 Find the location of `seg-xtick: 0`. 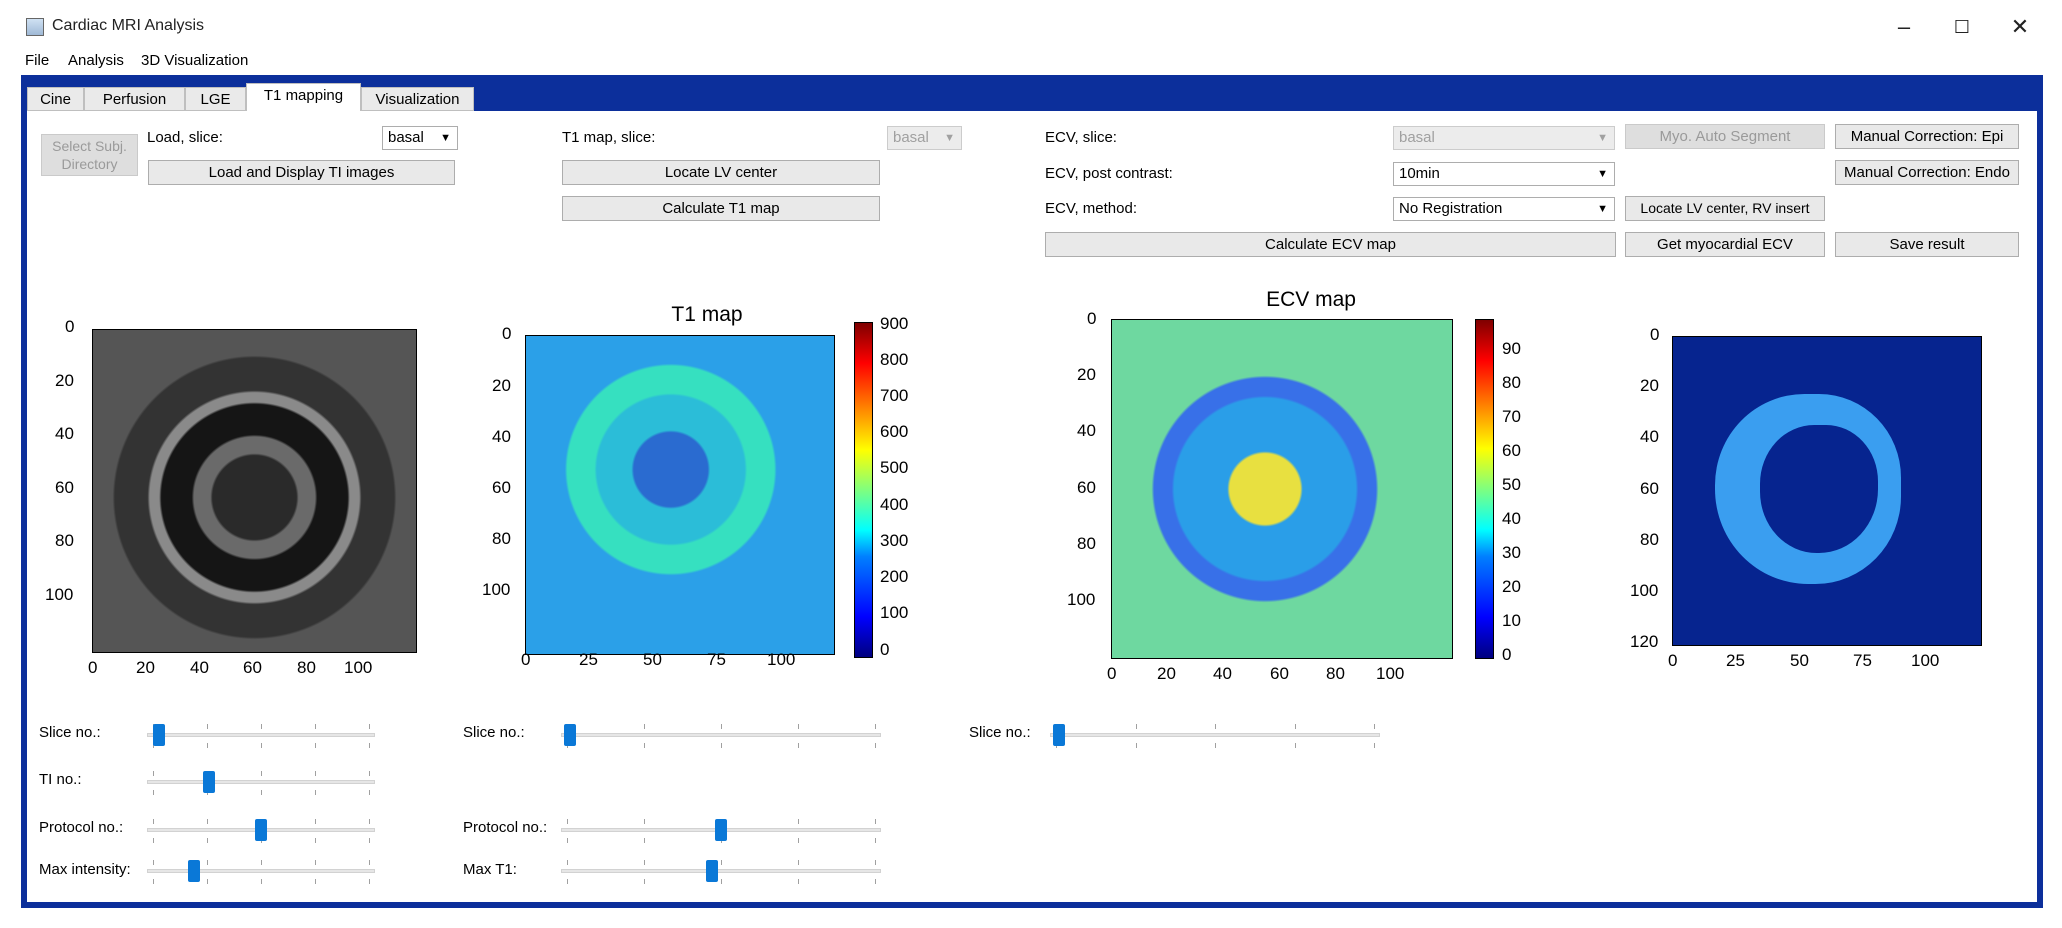

seg-xtick: 0 is located at coordinates (1673, 660).